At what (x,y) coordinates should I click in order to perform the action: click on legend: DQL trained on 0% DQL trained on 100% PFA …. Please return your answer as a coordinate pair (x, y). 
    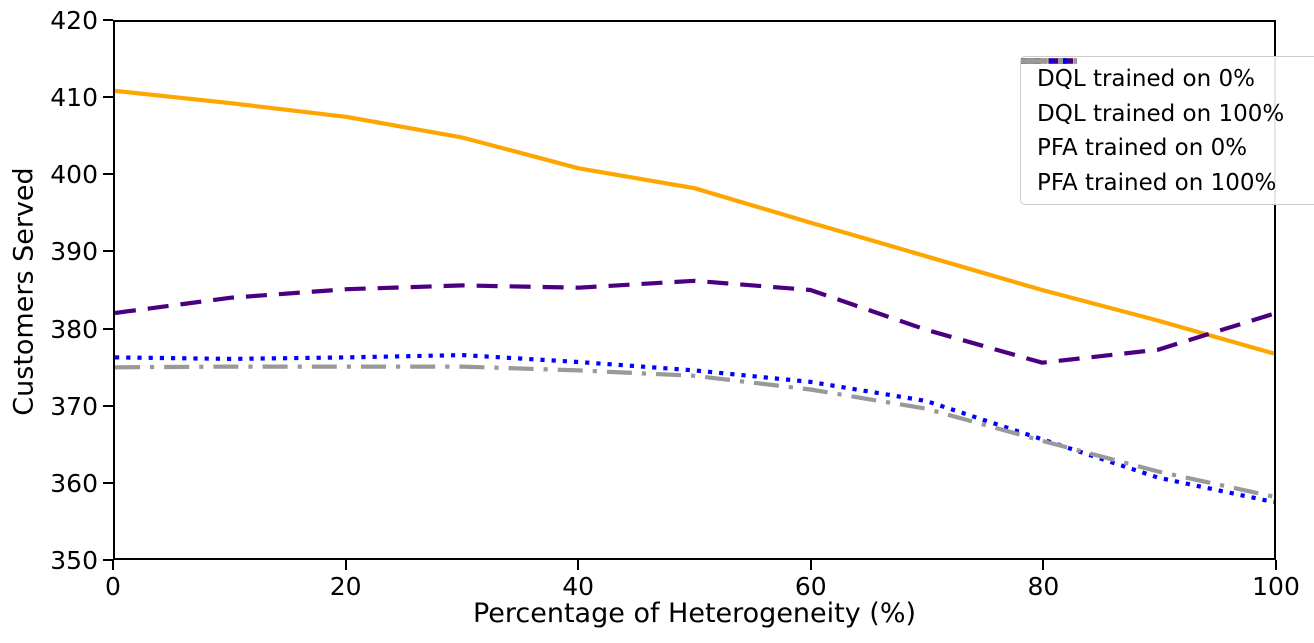
    Looking at the image, I should click on (1167, 130).